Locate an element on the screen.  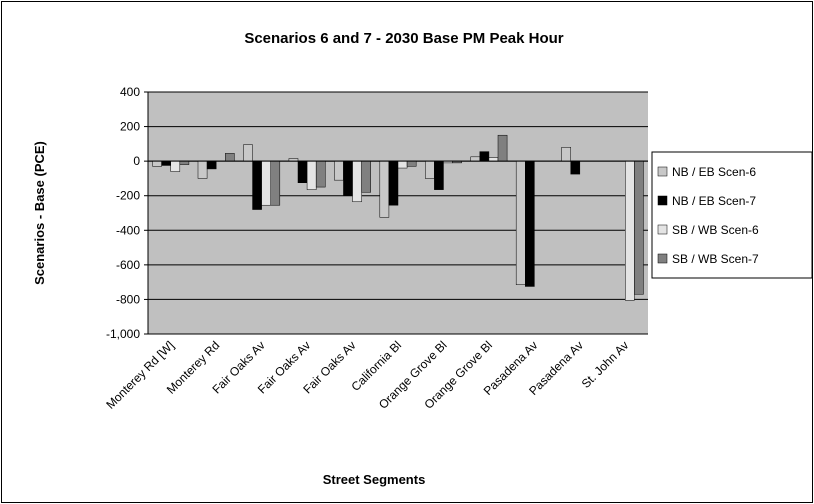
y-tick-label: -600 is located at coordinates (128, 265).